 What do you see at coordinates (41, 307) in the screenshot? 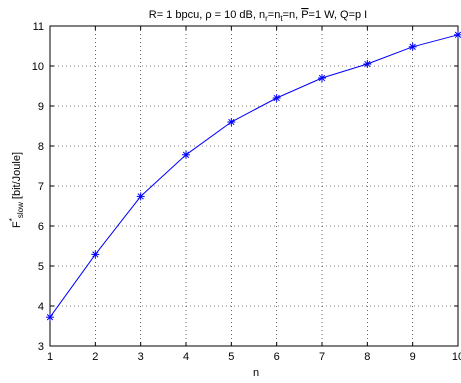
I see `y-tick-label: 4` at bounding box center [41, 307].